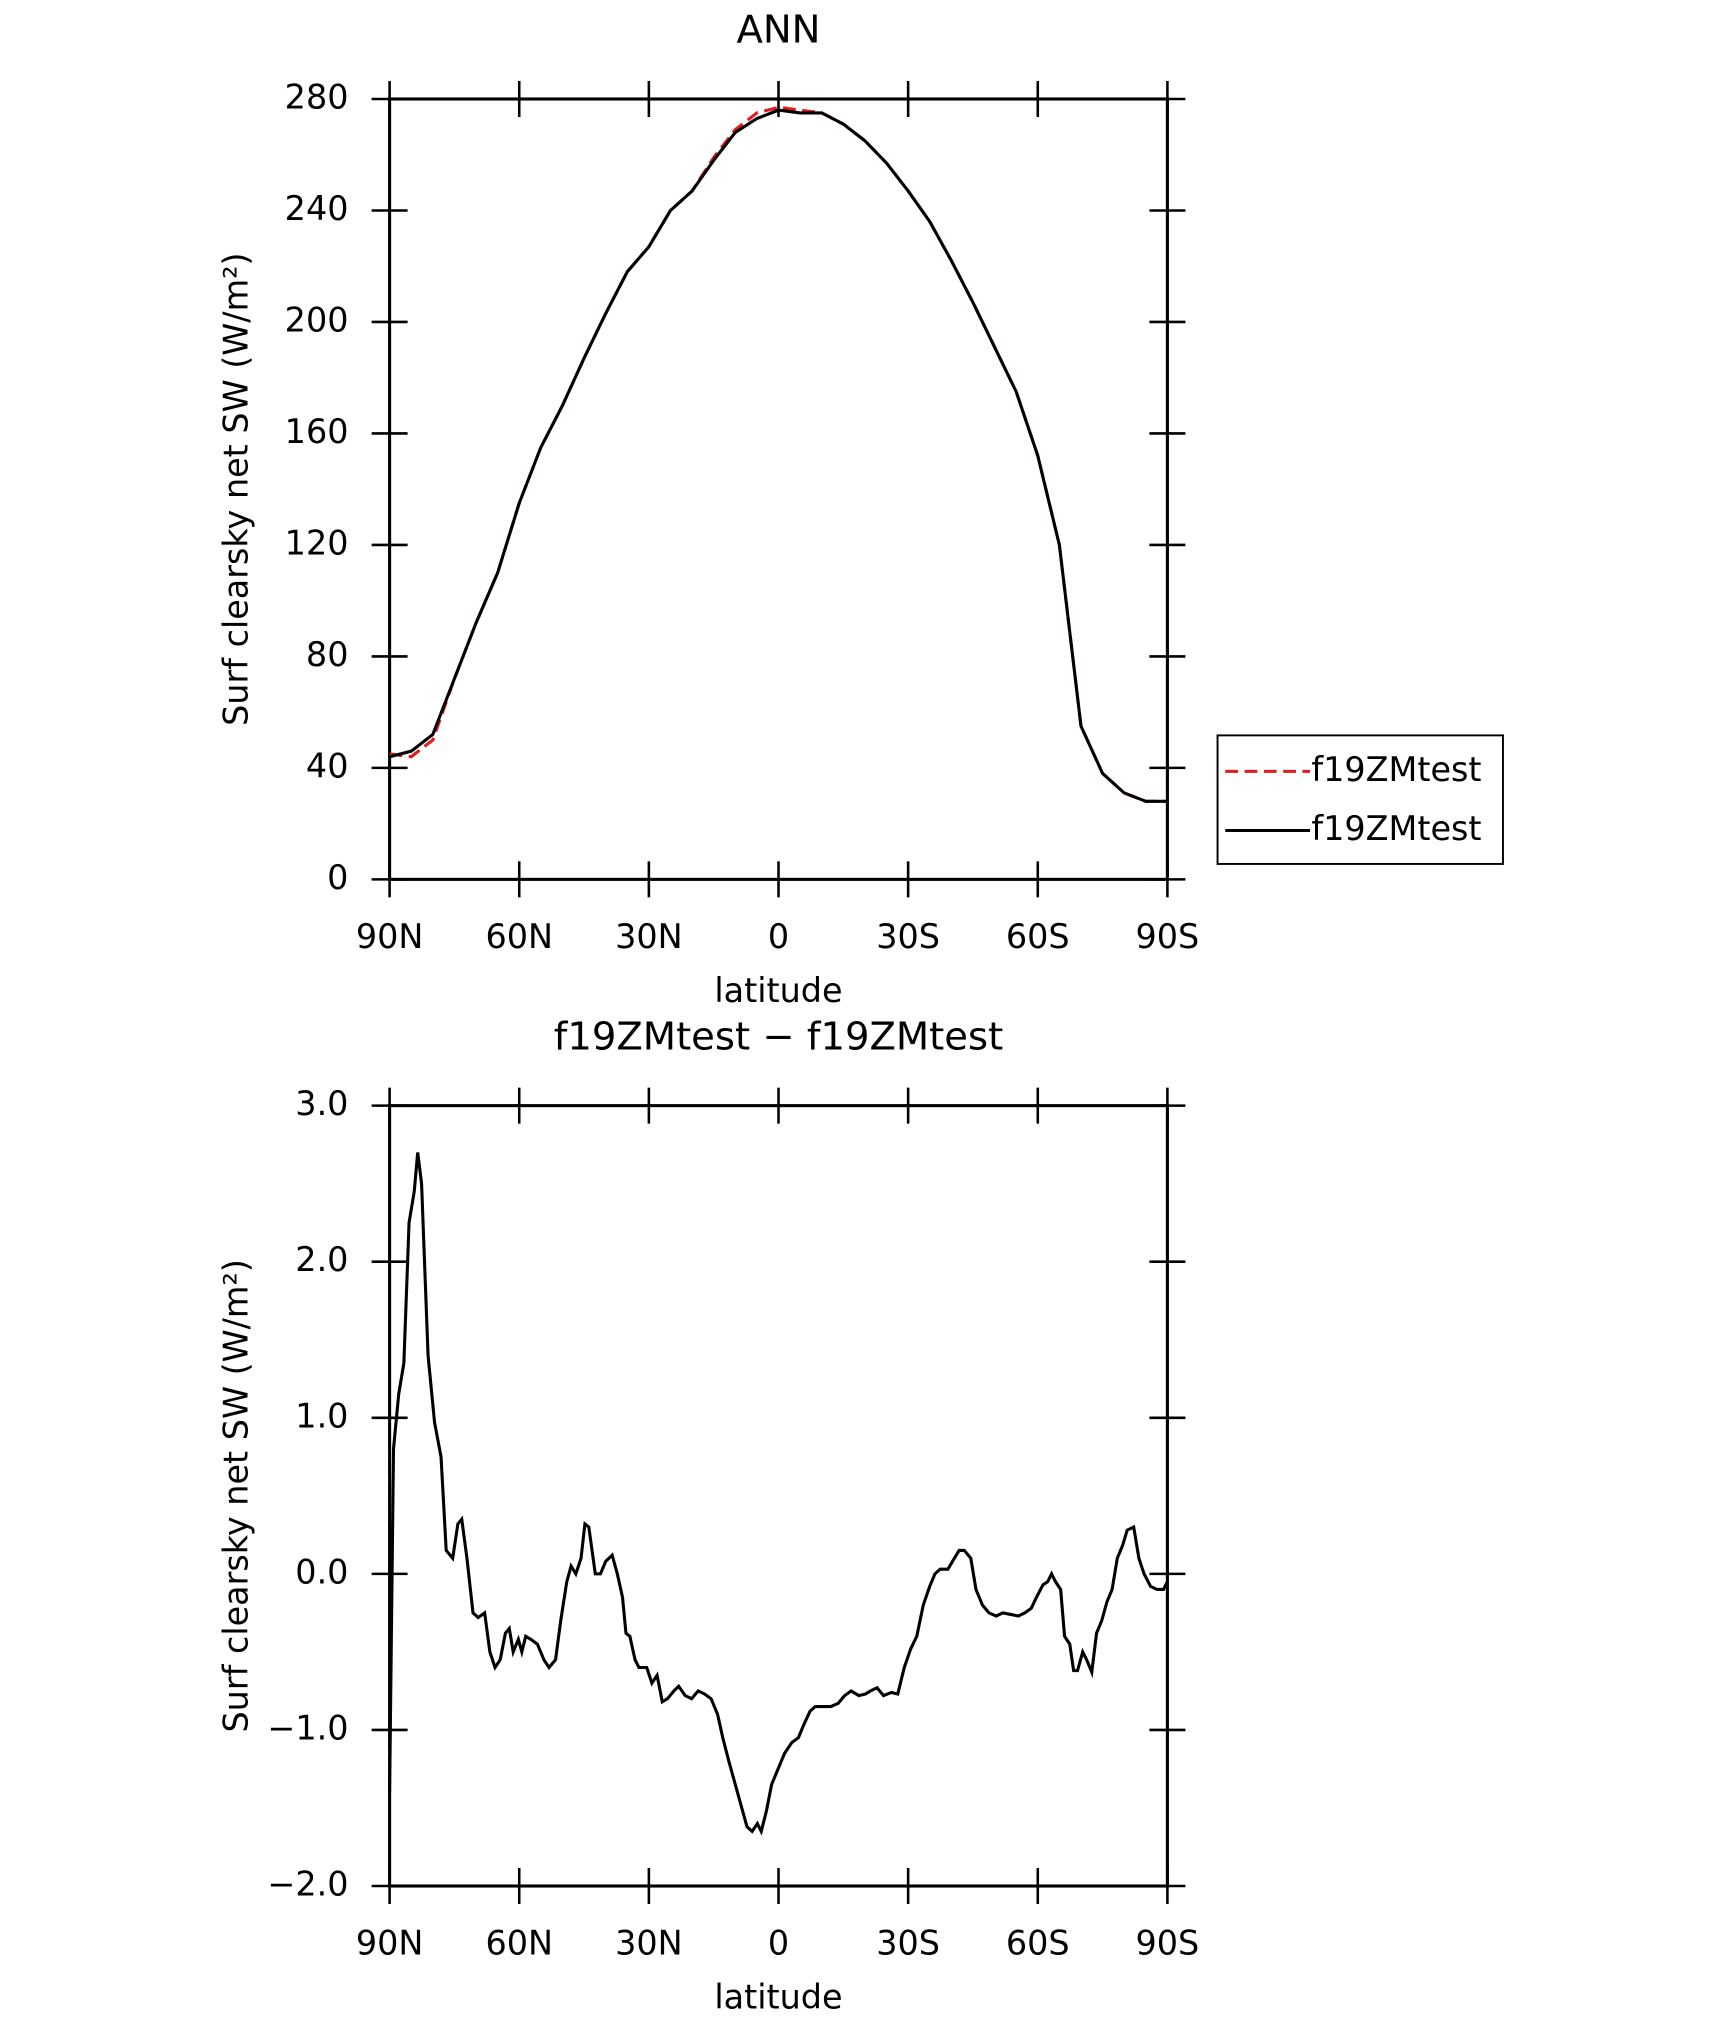 Image resolution: width=1710 pixels, height=2021 pixels. What do you see at coordinates (317, 319) in the screenshot?
I see `y-tick-label: 200` at bounding box center [317, 319].